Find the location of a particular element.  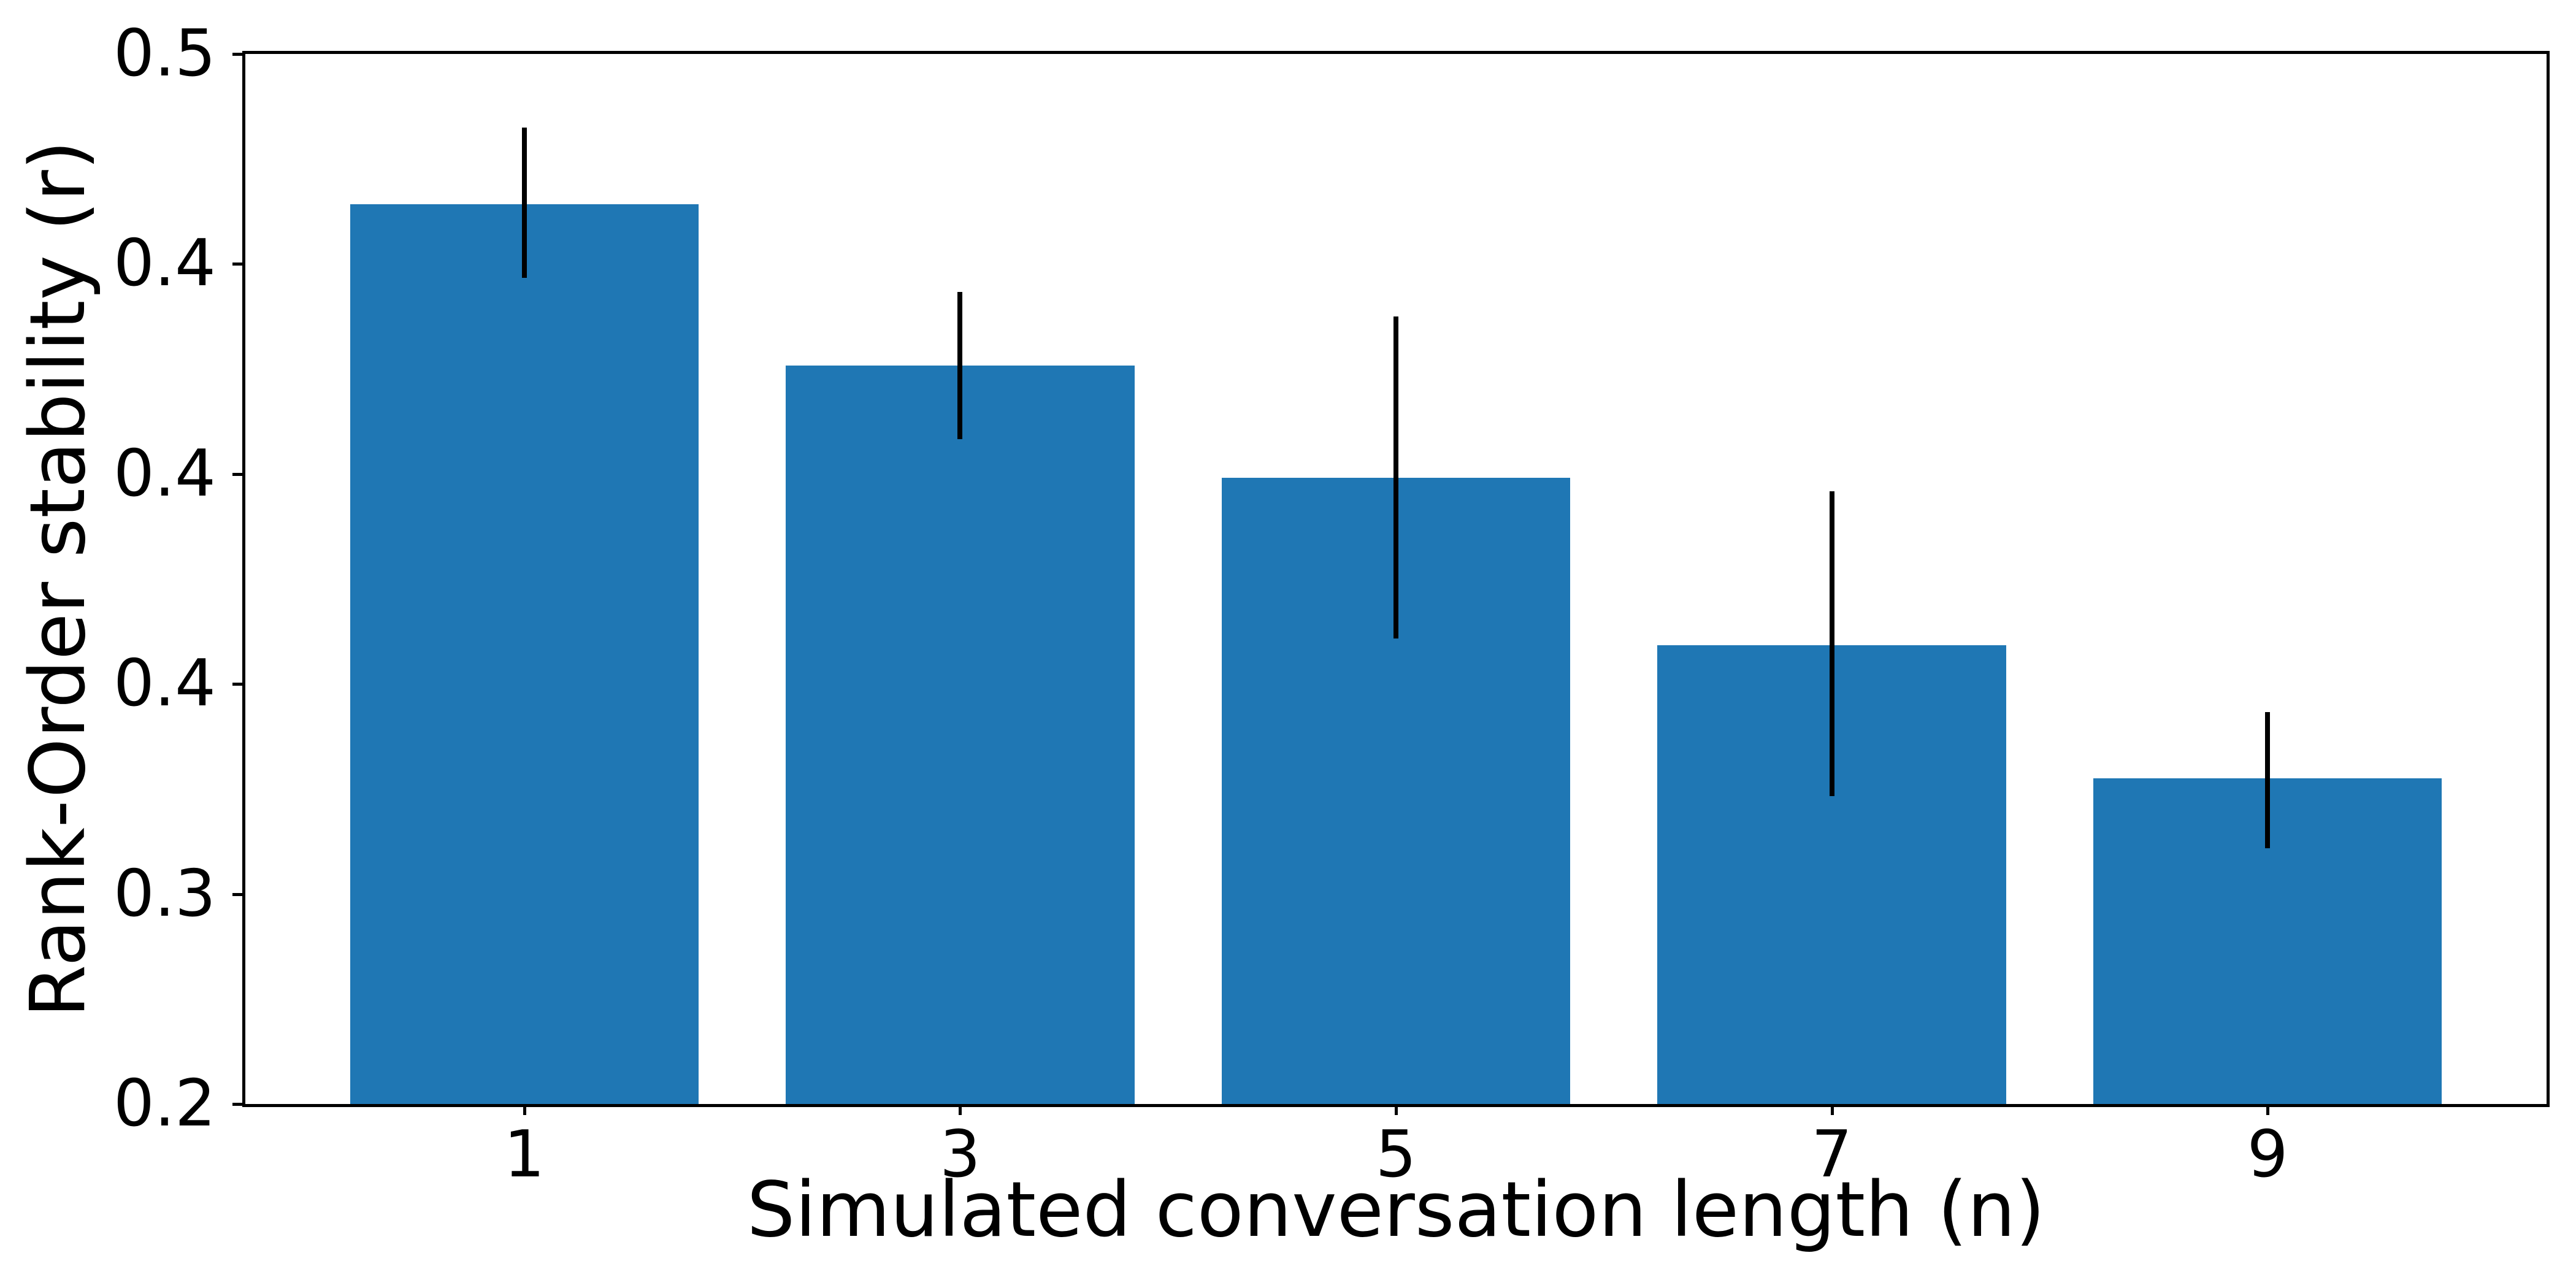

x-tick-label: 1 is located at coordinates (524, 1154).